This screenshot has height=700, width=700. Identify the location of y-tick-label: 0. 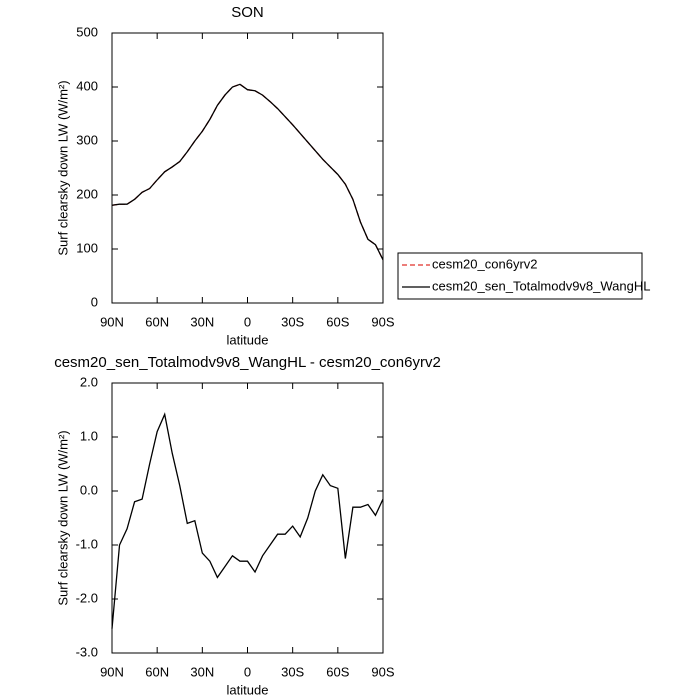
(94, 301).